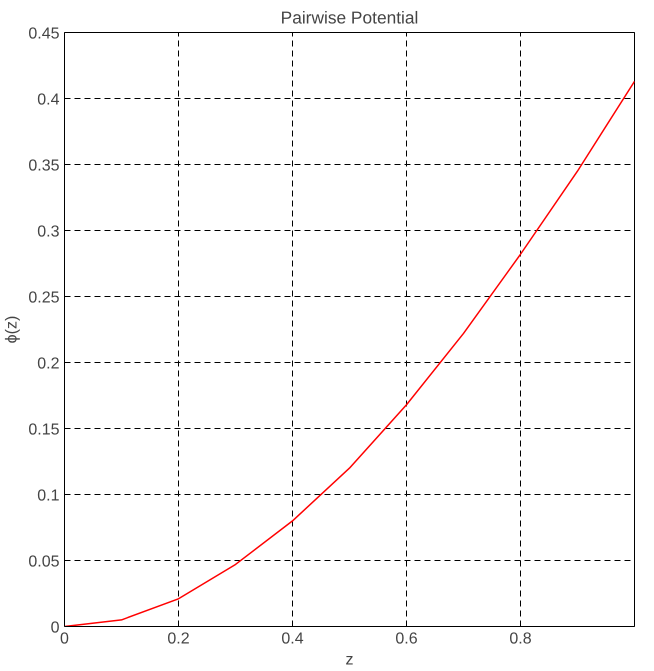  Describe the element at coordinates (11, 330) in the screenshot. I see `y-axis-title: ϕ(z)` at that location.